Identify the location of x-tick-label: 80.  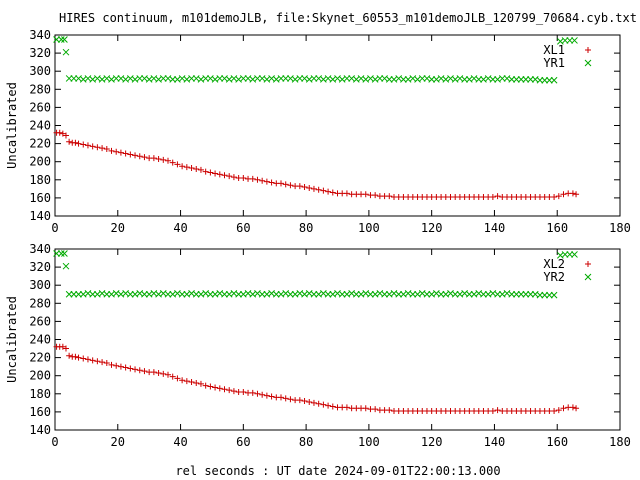
(306, 228).